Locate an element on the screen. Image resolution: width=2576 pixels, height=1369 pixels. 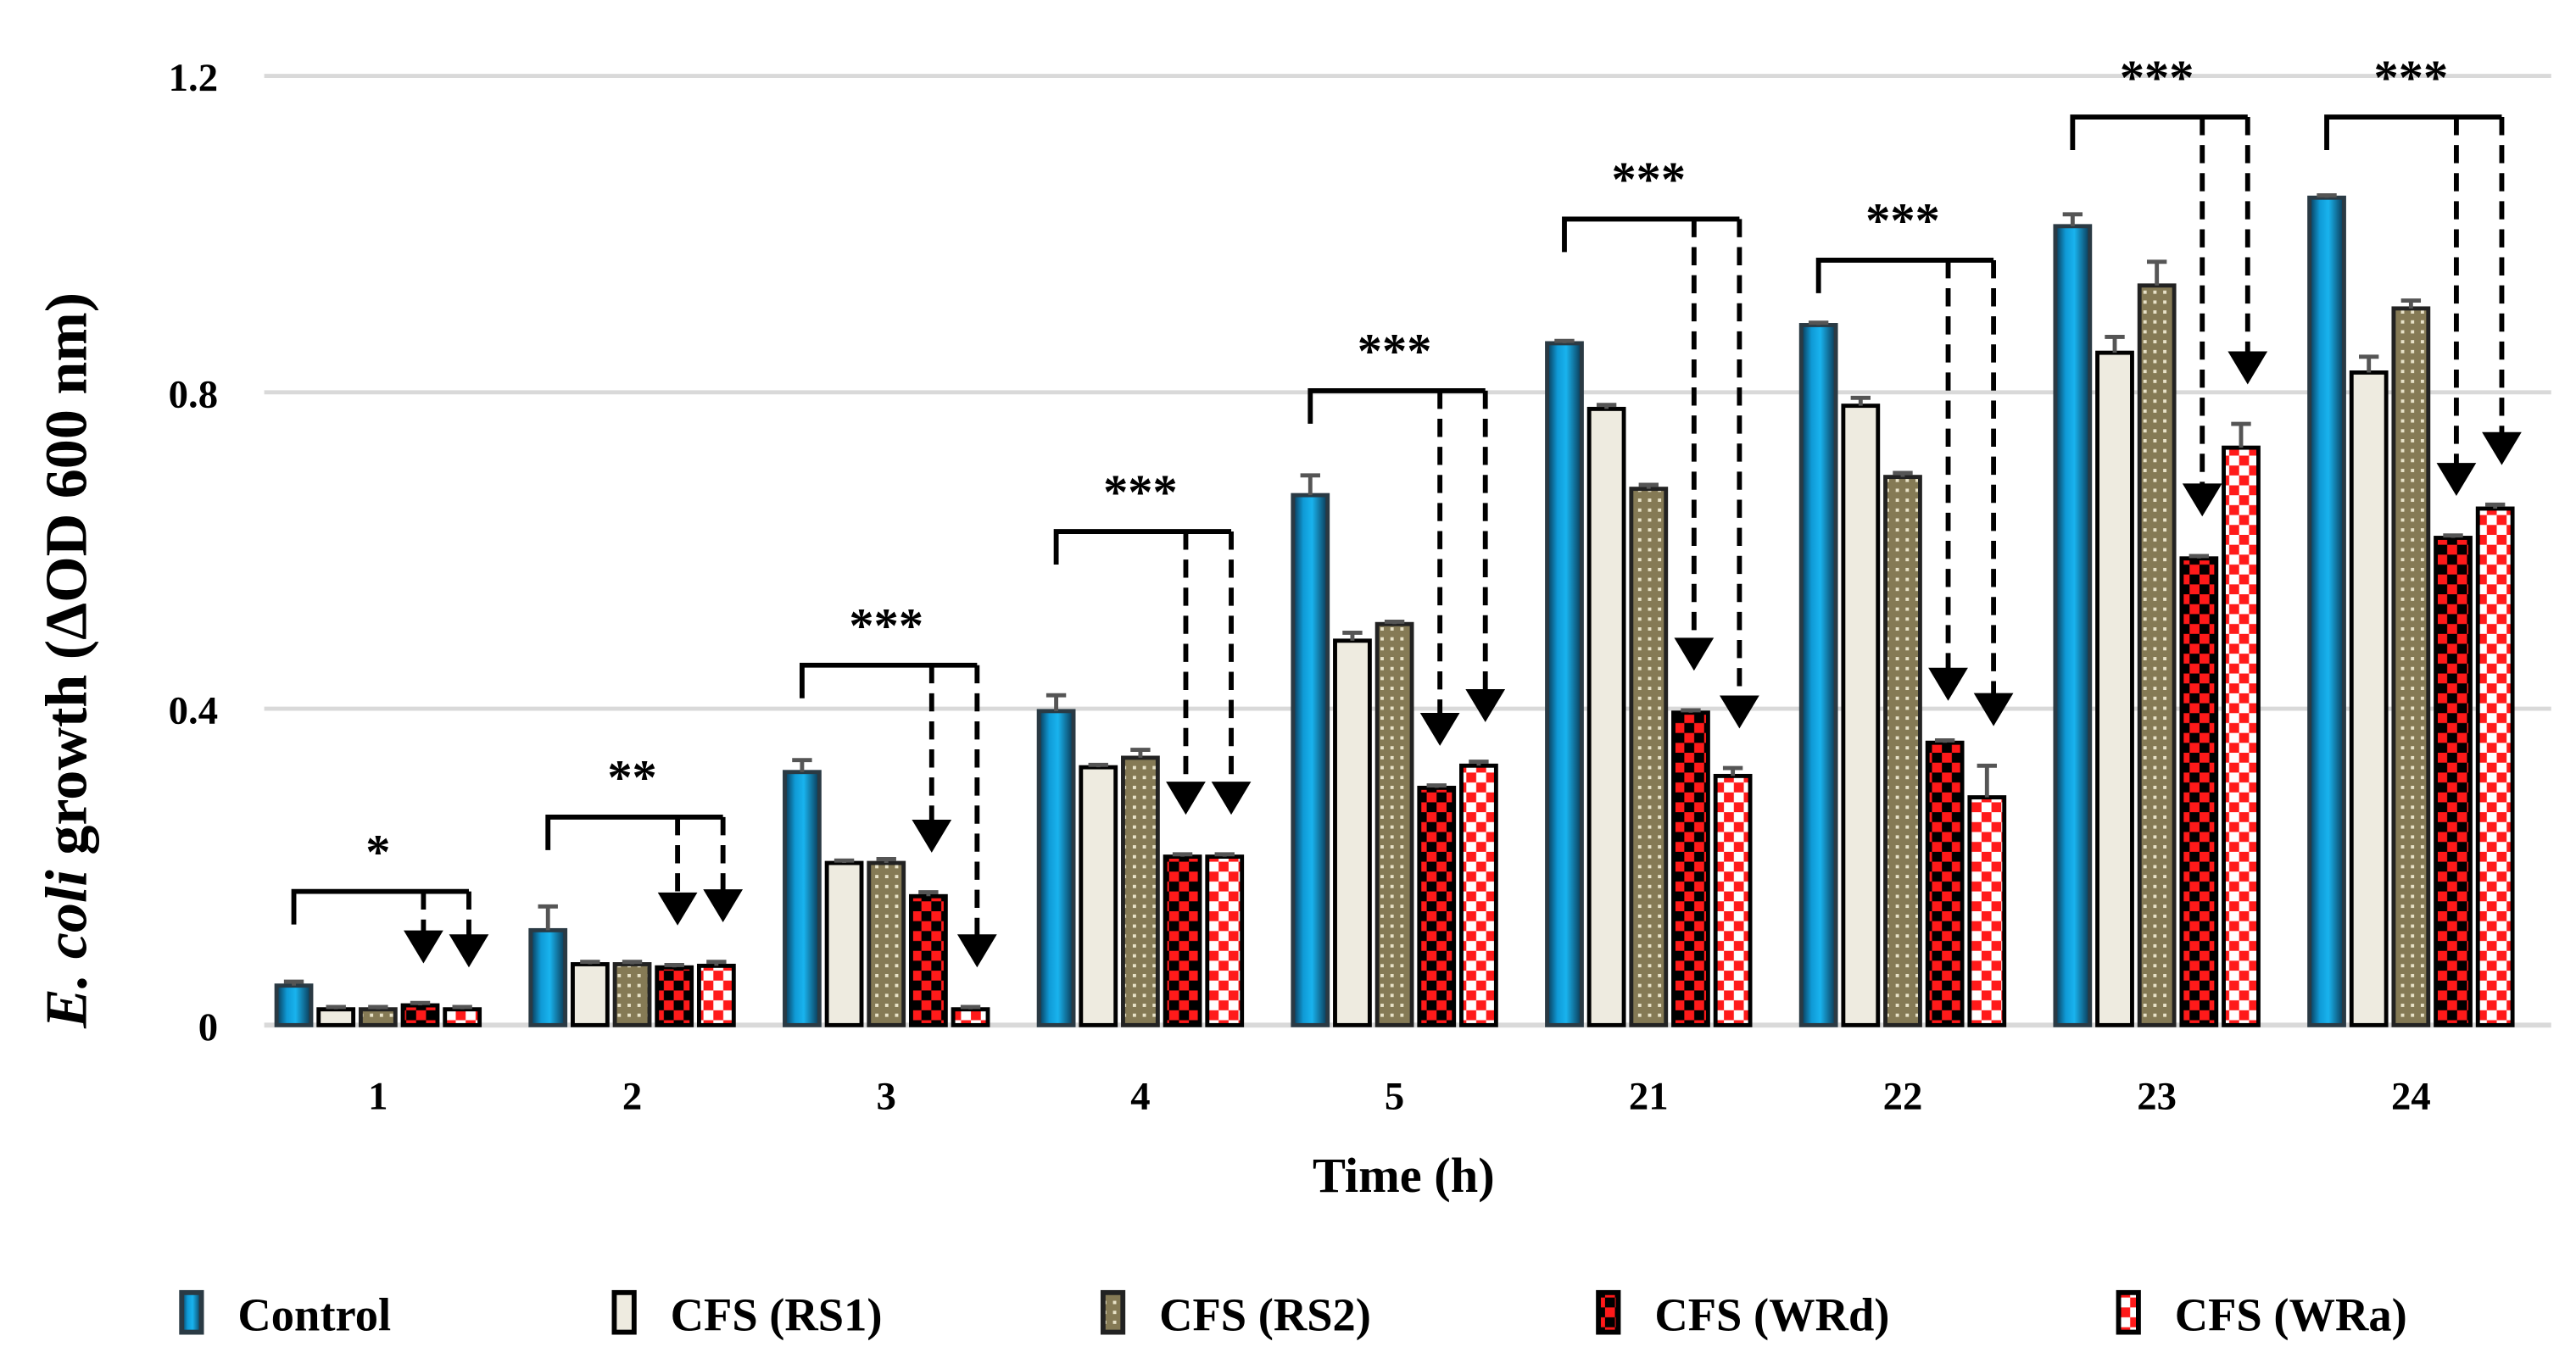
significance-stars: * is located at coordinates (377, 851).